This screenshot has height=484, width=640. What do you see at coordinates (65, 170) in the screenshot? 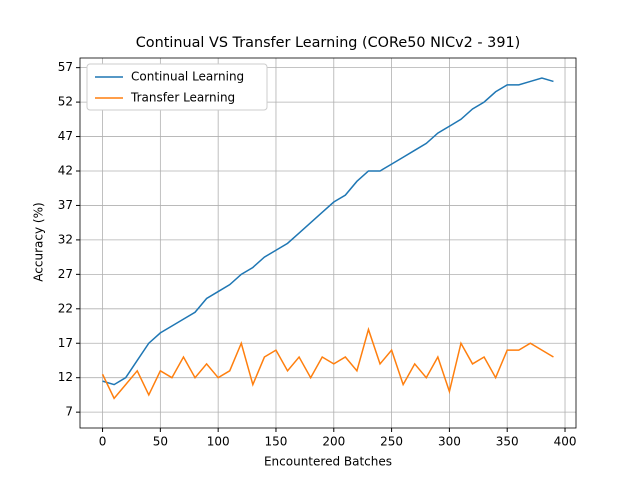
I see `y-tick-label: 42` at bounding box center [65, 170].